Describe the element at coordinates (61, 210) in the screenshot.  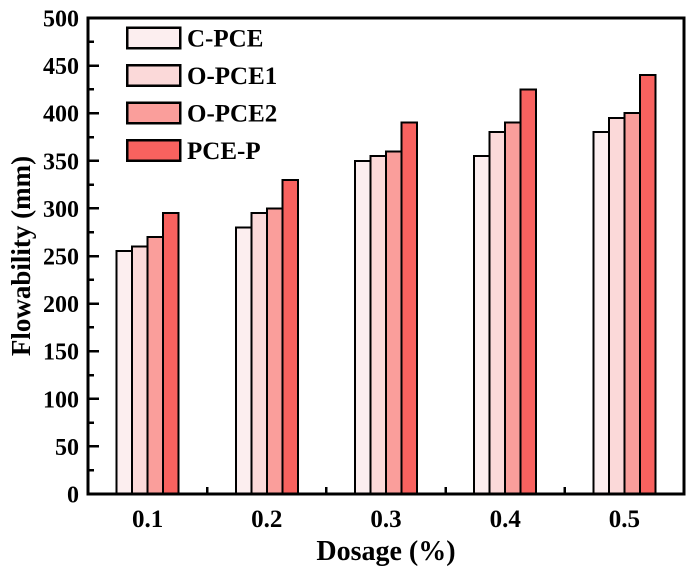
I see `y-tick-label-300: 300` at that location.